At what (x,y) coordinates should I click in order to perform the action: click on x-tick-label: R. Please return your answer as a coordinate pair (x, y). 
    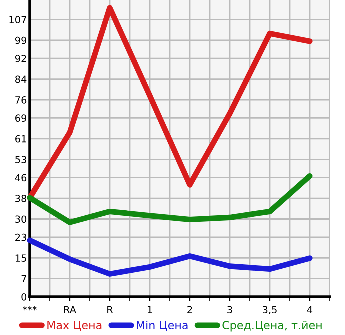
    Looking at the image, I should click on (111, 310).